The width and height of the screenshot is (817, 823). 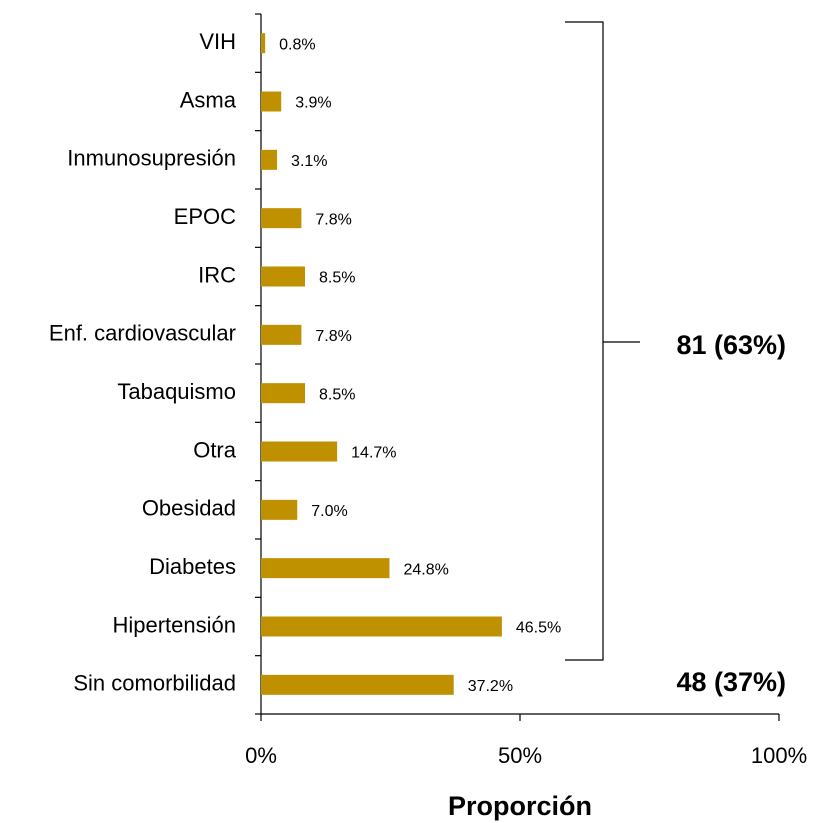 What do you see at coordinates (520, 755) in the screenshot?
I see `x-tick-label: 50%` at bounding box center [520, 755].